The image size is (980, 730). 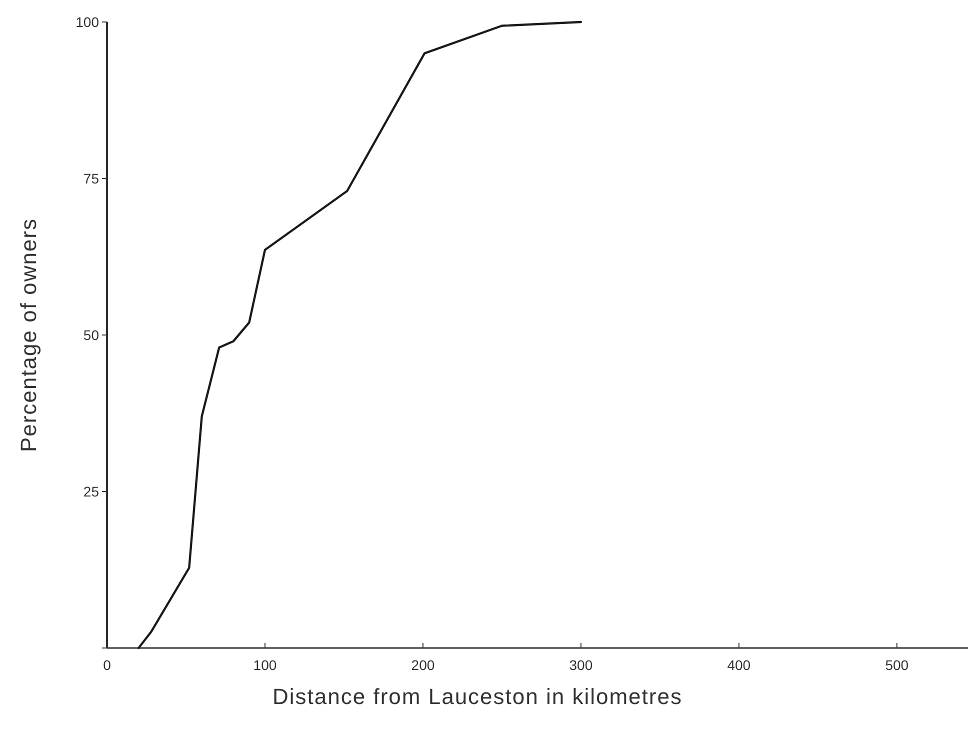 What do you see at coordinates (739, 665) in the screenshot?
I see `x-tick-label: 400` at bounding box center [739, 665].